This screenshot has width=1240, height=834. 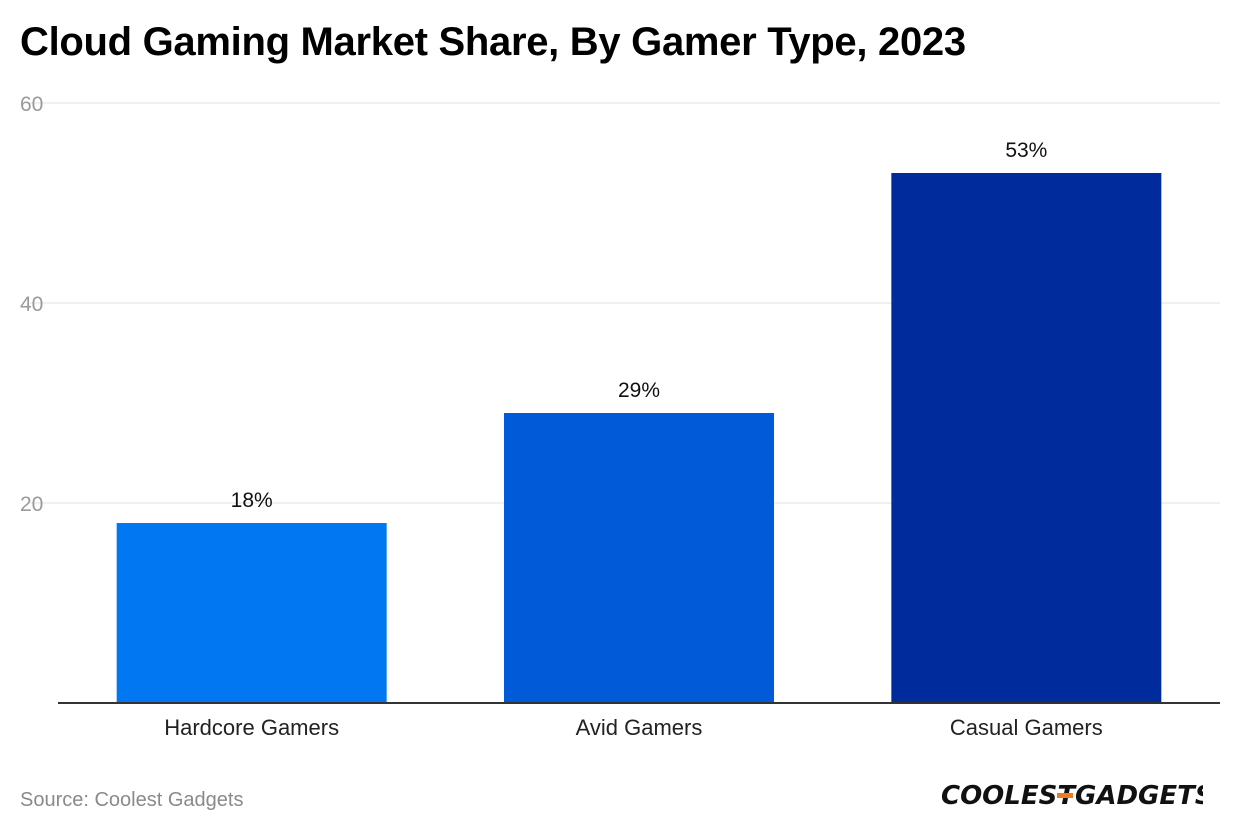 I want to click on source-note: Source: Coolest Gadgets, so click(x=132, y=800).